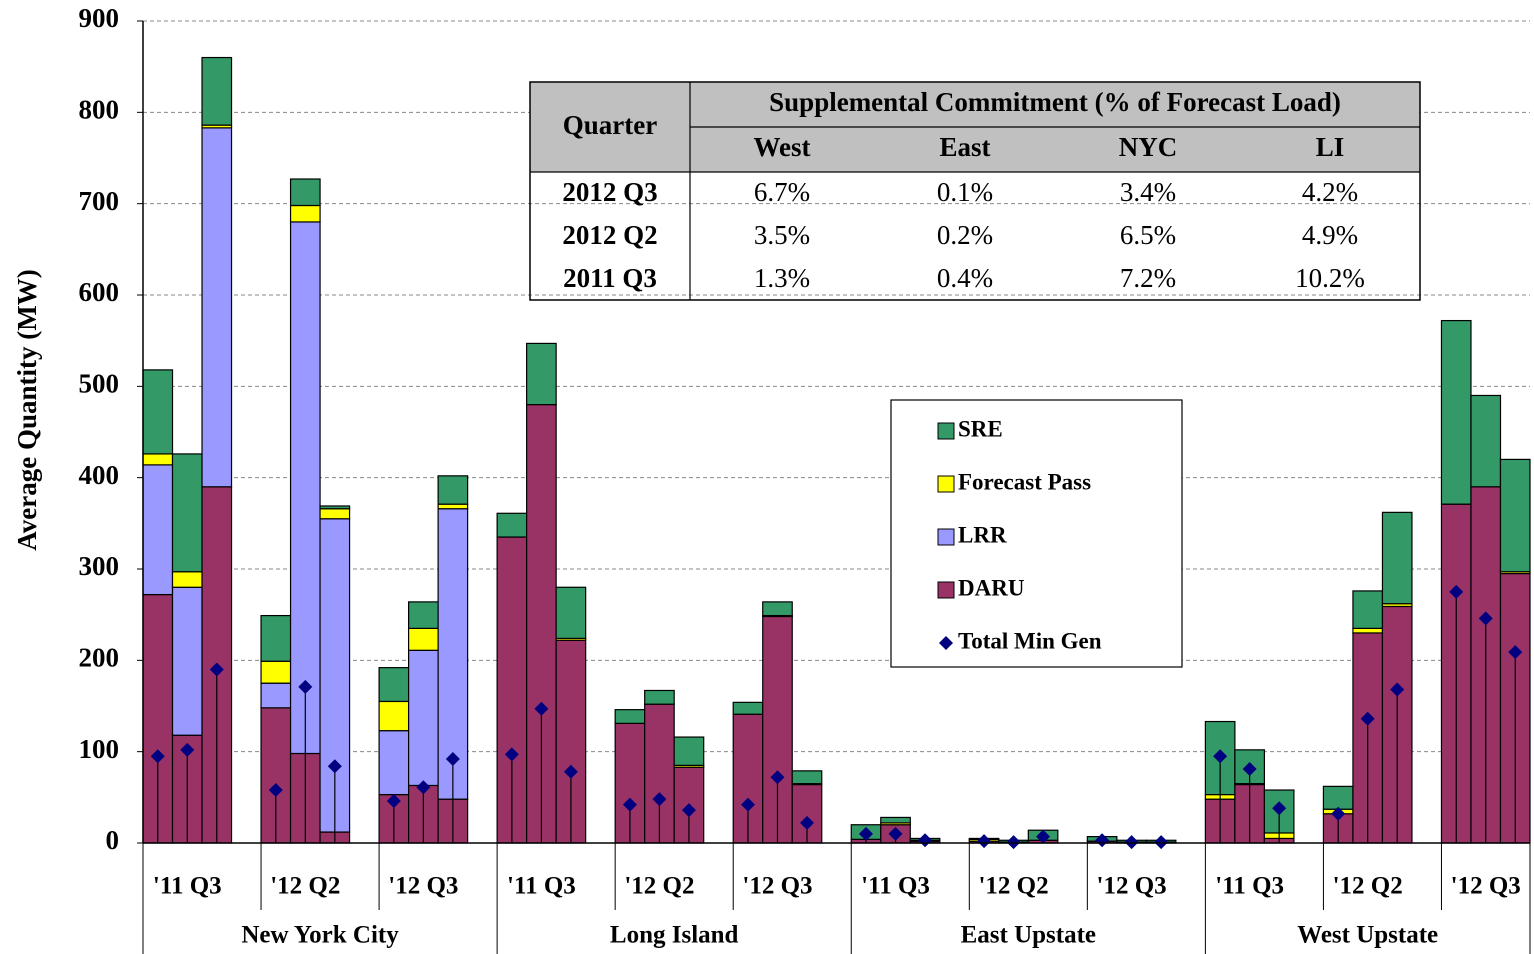  I want to click on y-tick-label: 600, so click(99, 292).